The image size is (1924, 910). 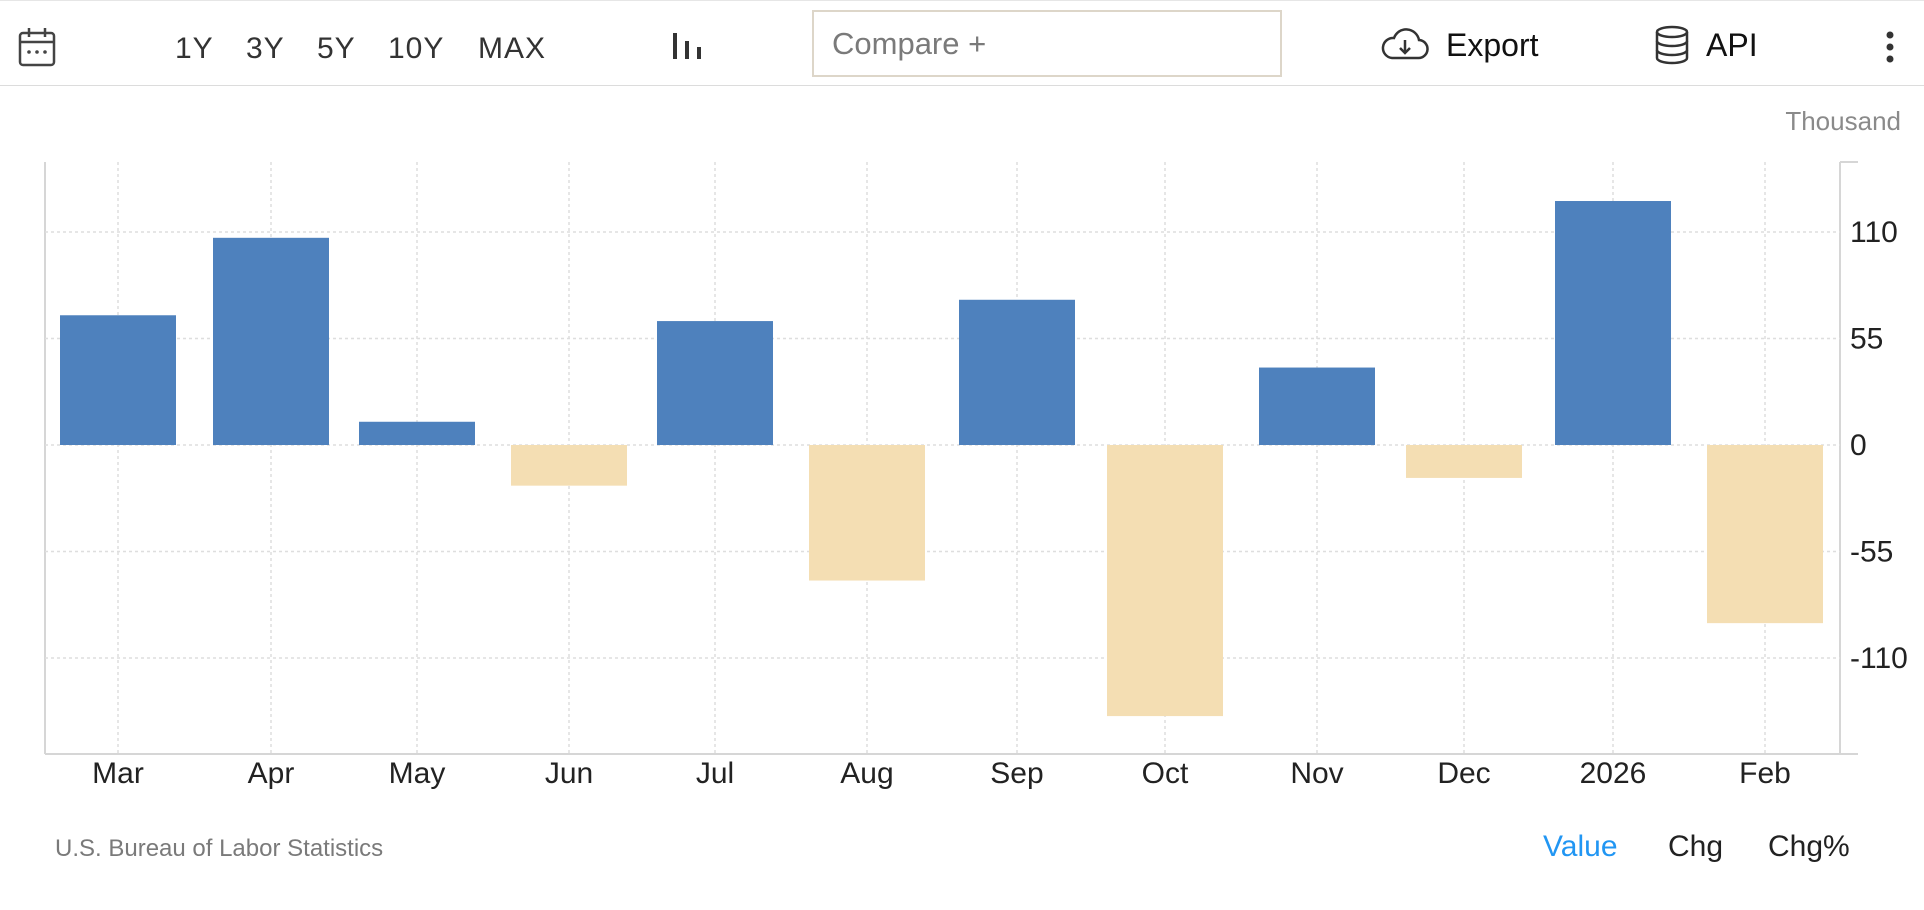 What do you see at coordinates (37, 47) in the screenshot?
I see `calendar-icon` at bounding box center [37, 47].